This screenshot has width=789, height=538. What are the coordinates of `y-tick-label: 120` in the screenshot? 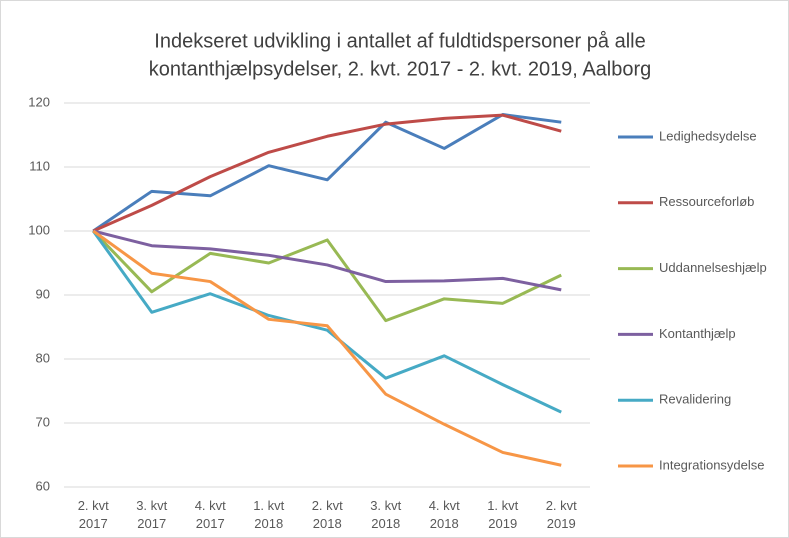 It's located at (39, 101).